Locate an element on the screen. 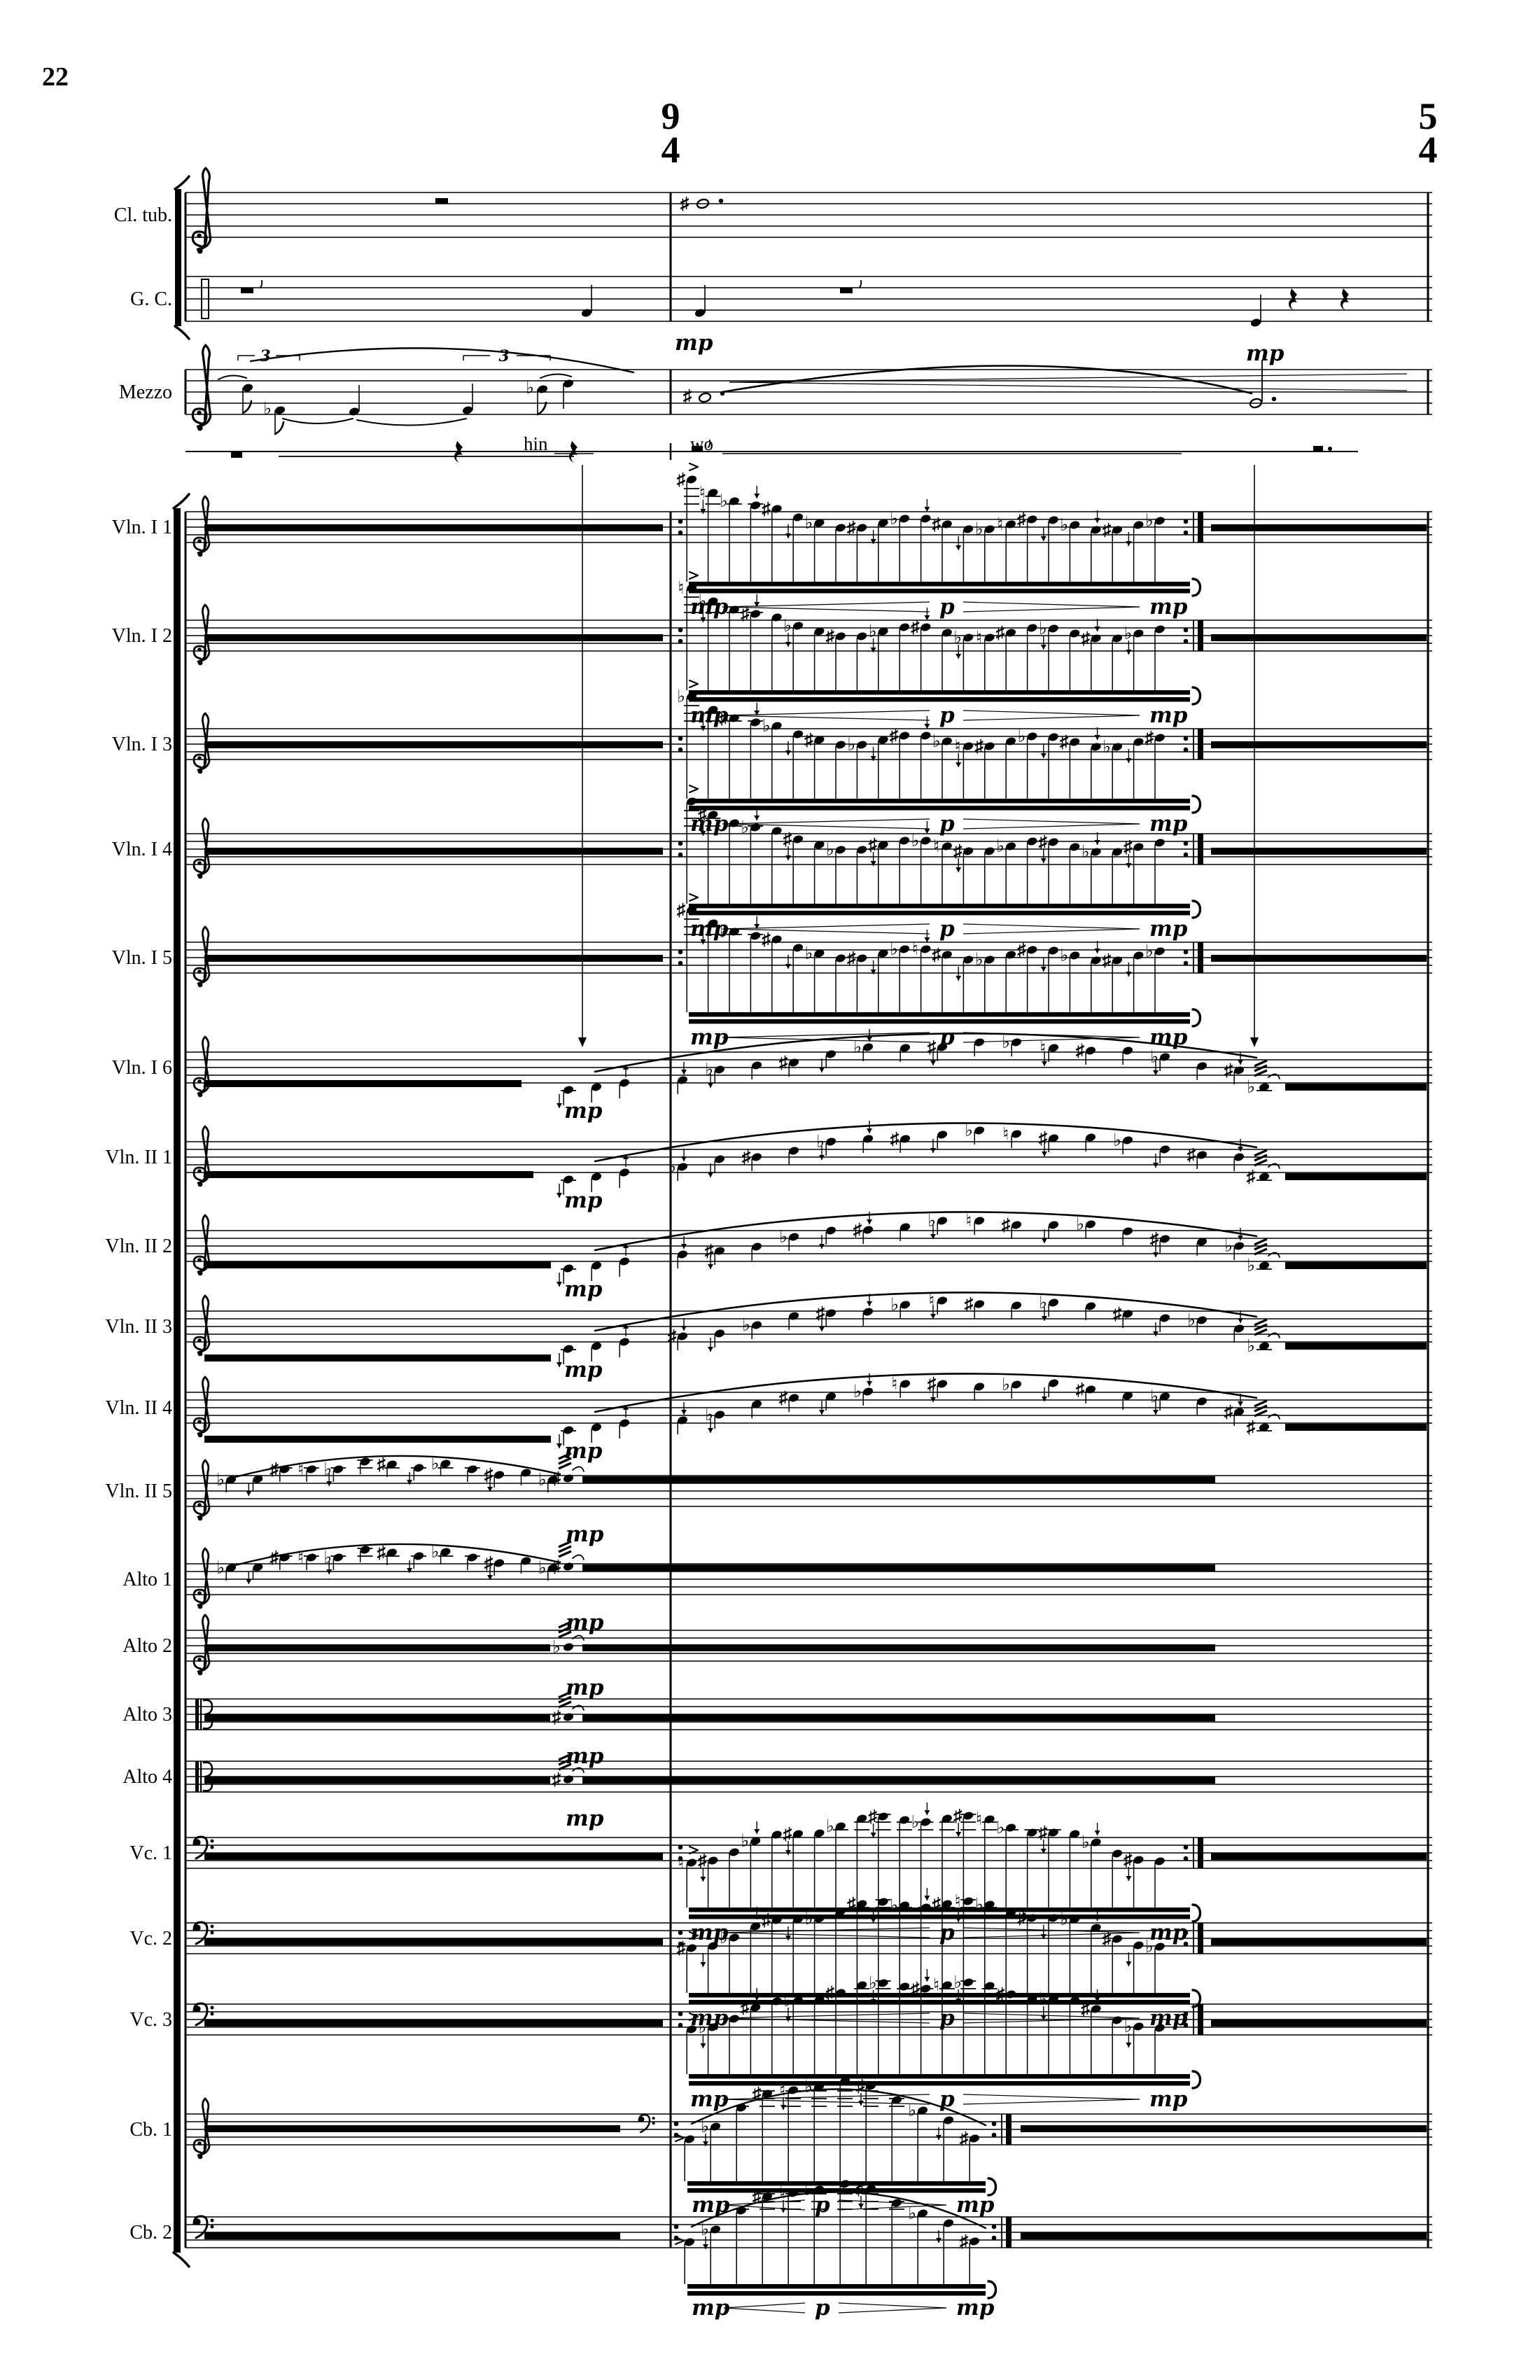  beam-hook is located at coordinates (992, 2187).